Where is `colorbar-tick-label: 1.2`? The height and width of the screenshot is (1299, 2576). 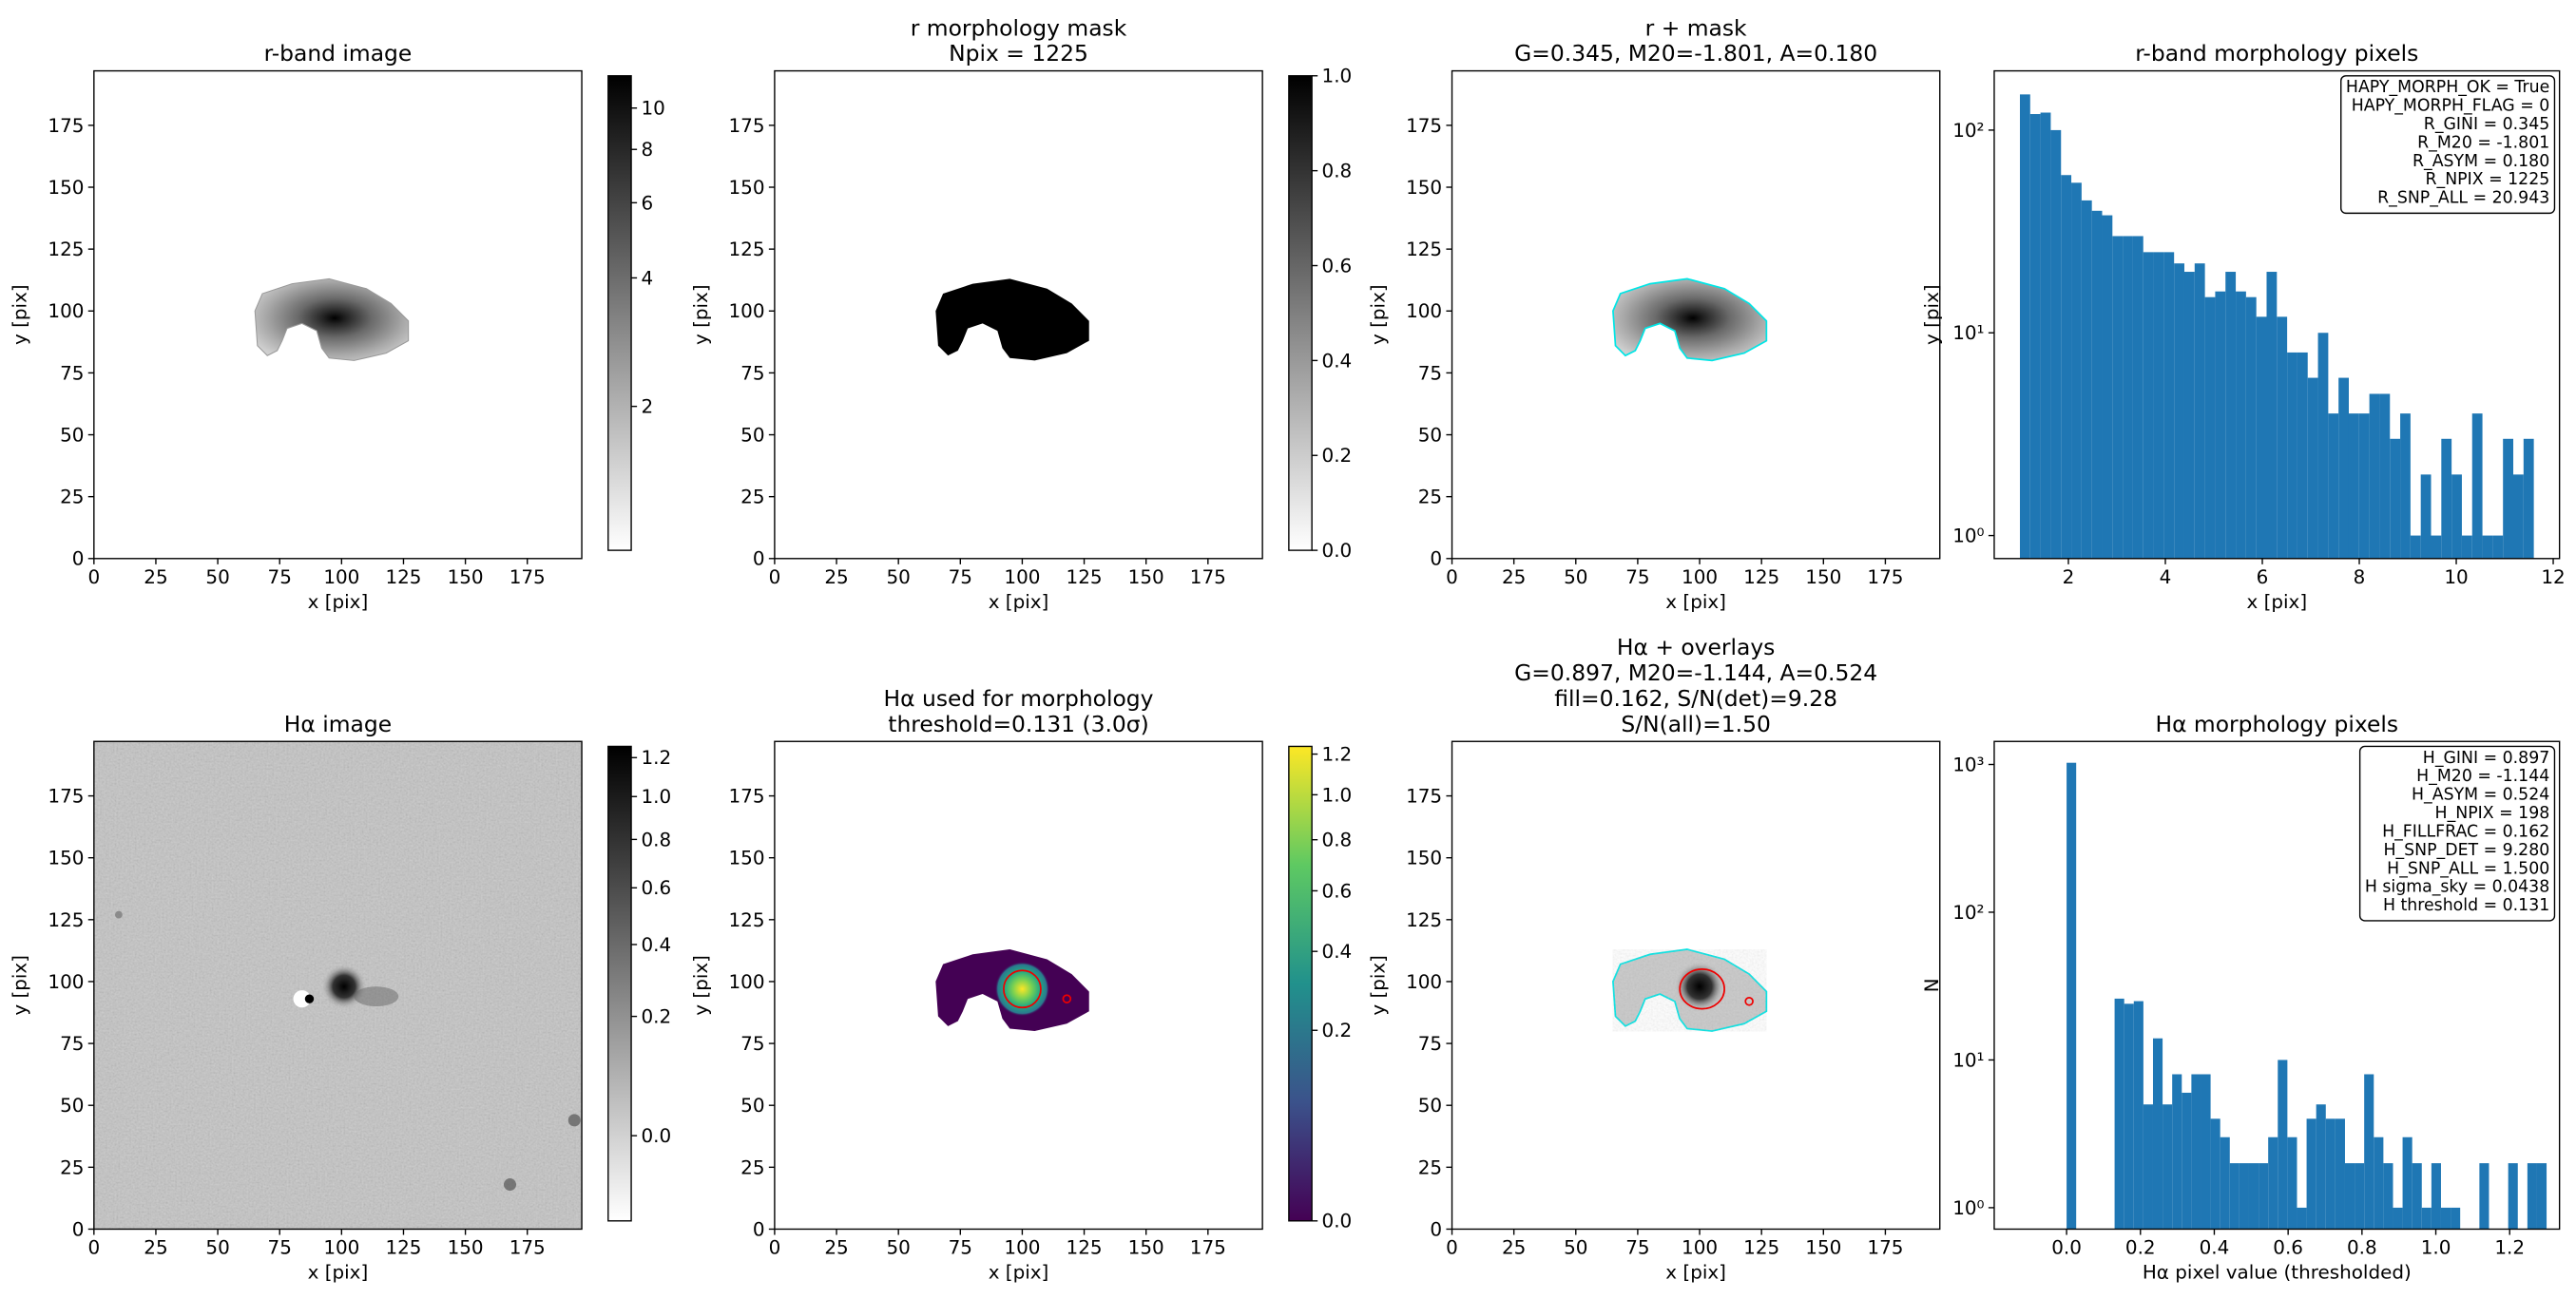
colorbar-tick-label: 1.2 is located at coordinates (656, 758).